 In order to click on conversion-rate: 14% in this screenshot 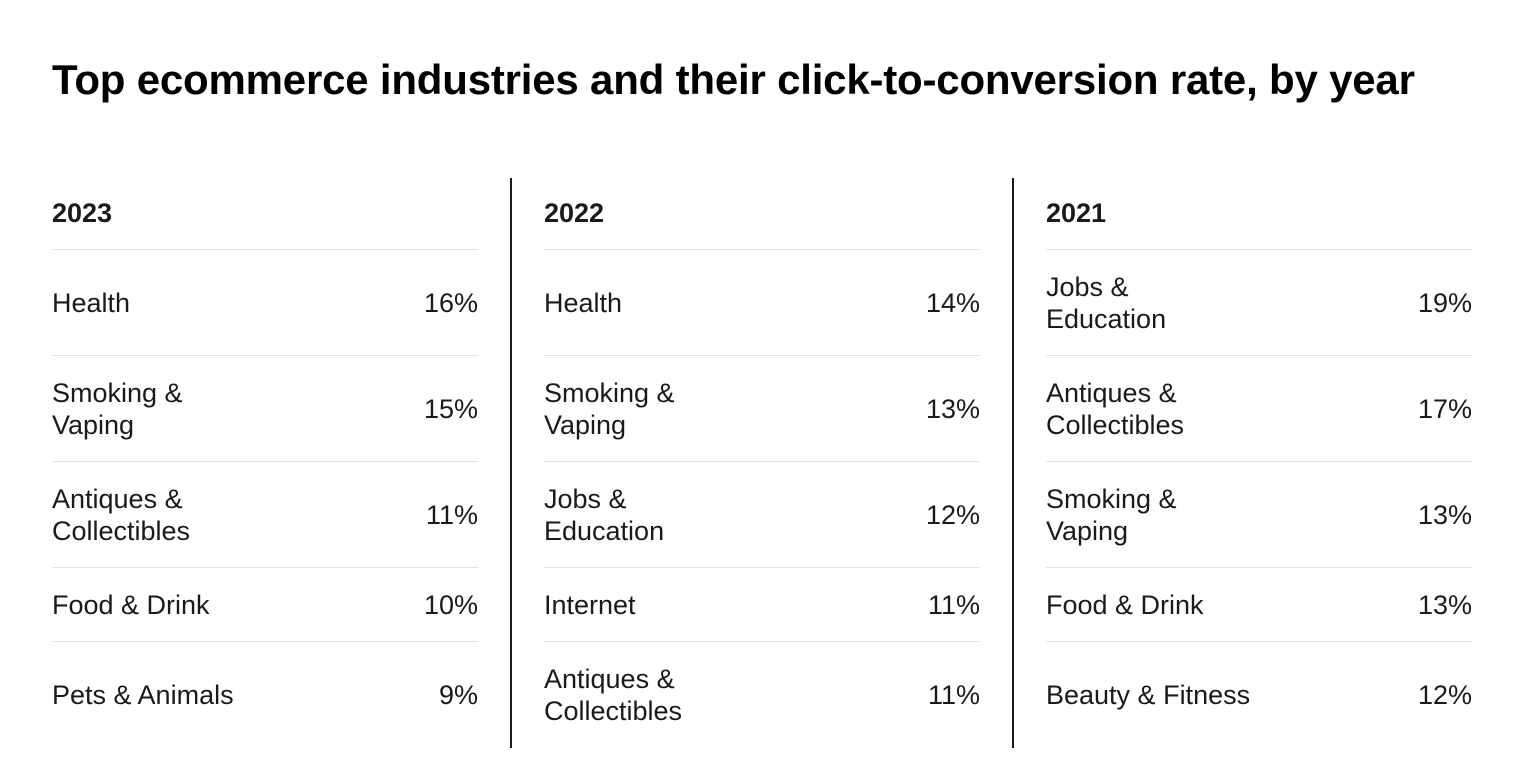, I will do `click(952, 302)`.